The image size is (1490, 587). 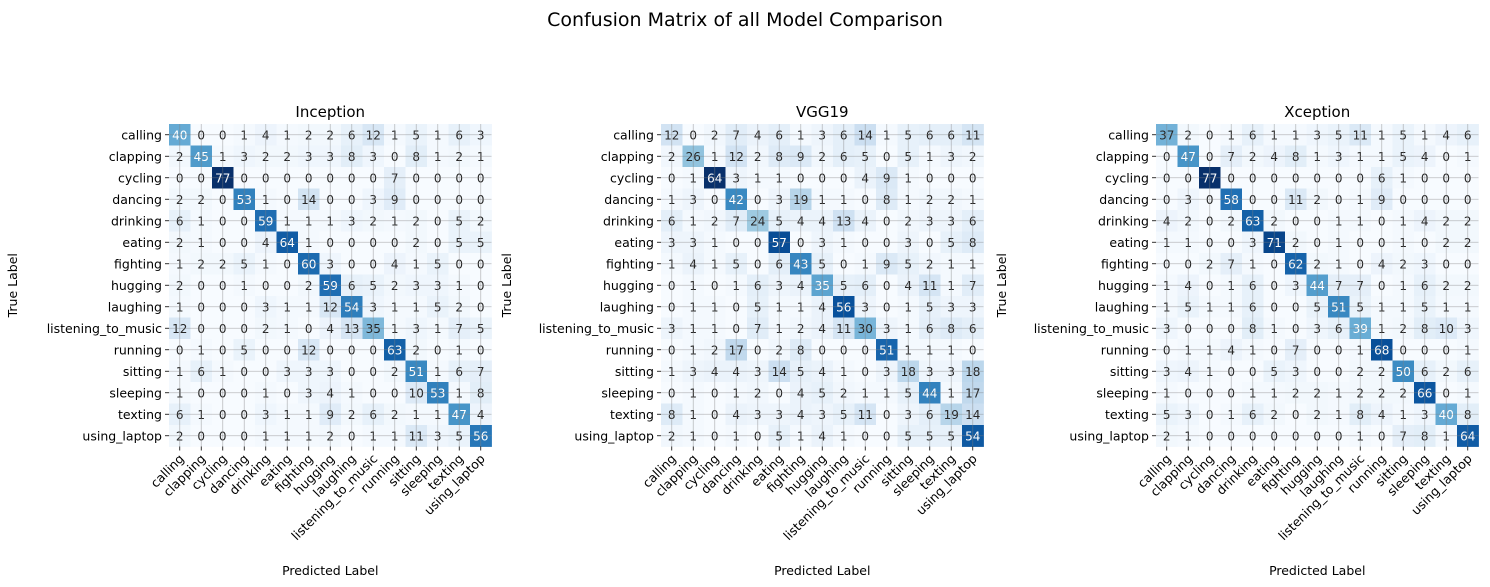 What do you see at coordinates (822, 112) in the screenshot?
I see `panel-title: VGG19` at bounding box center [822, 112].